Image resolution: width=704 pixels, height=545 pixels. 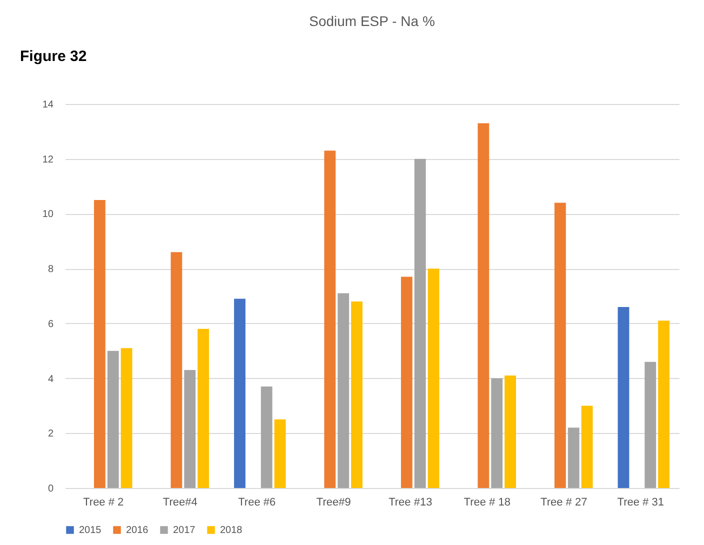 I want to click on x-tick-label: Tree #13, so click(x=410, y=502).